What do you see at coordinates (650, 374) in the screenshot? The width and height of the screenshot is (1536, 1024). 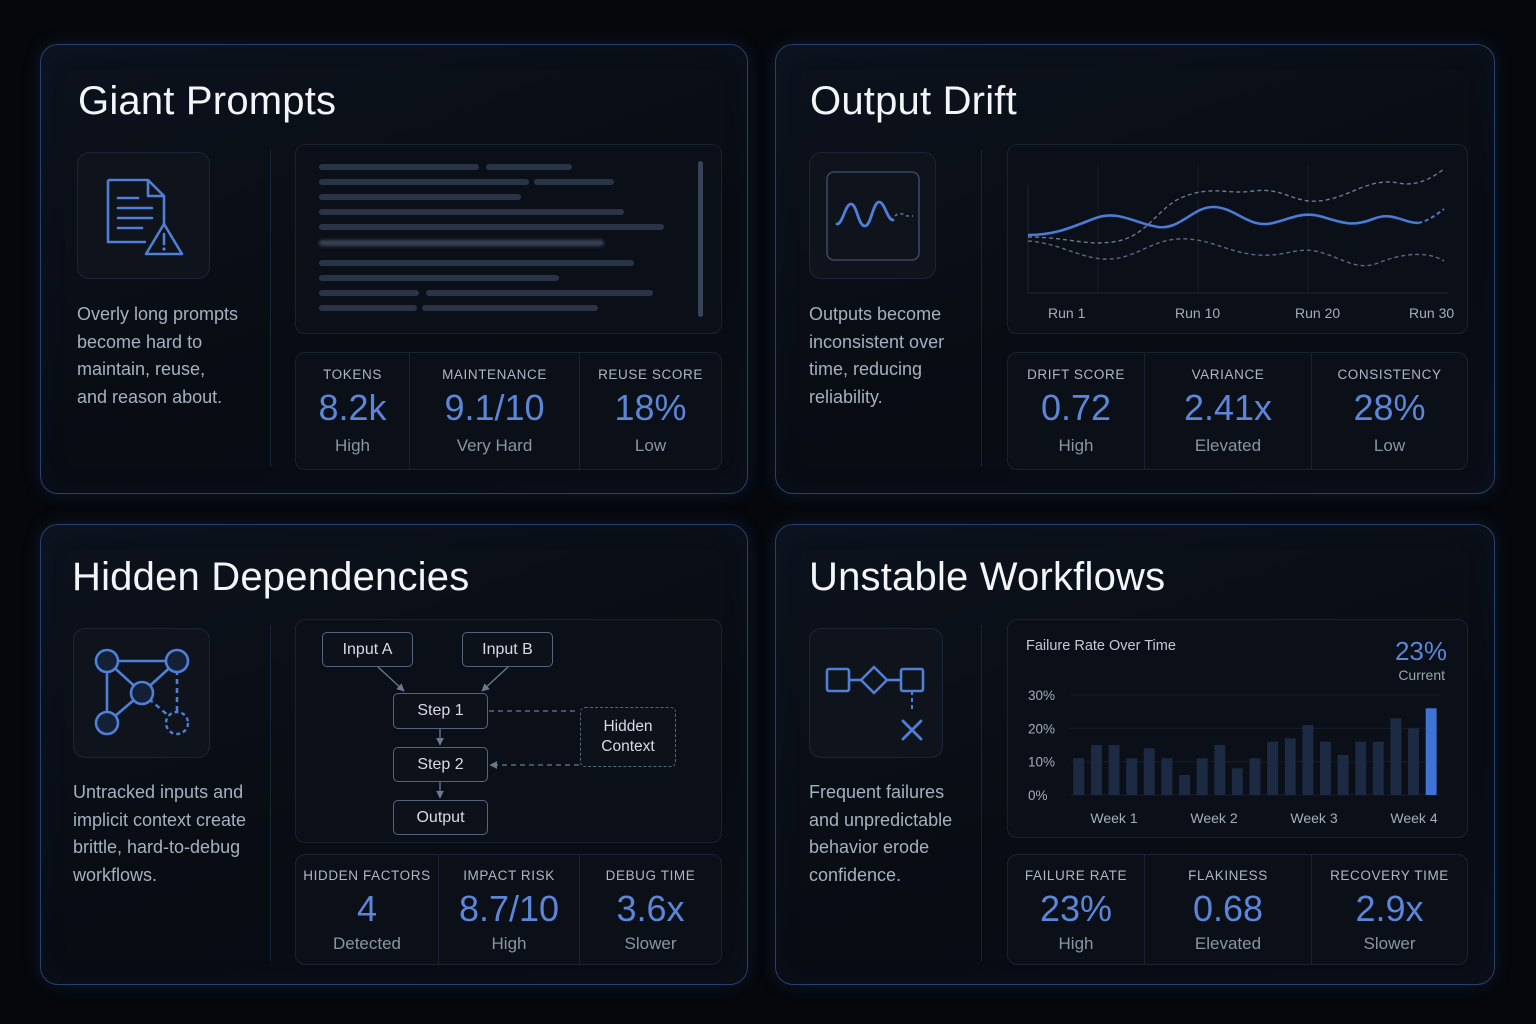 I see `metric-label: REUSE SCORE` at bounding box center [650, 374].